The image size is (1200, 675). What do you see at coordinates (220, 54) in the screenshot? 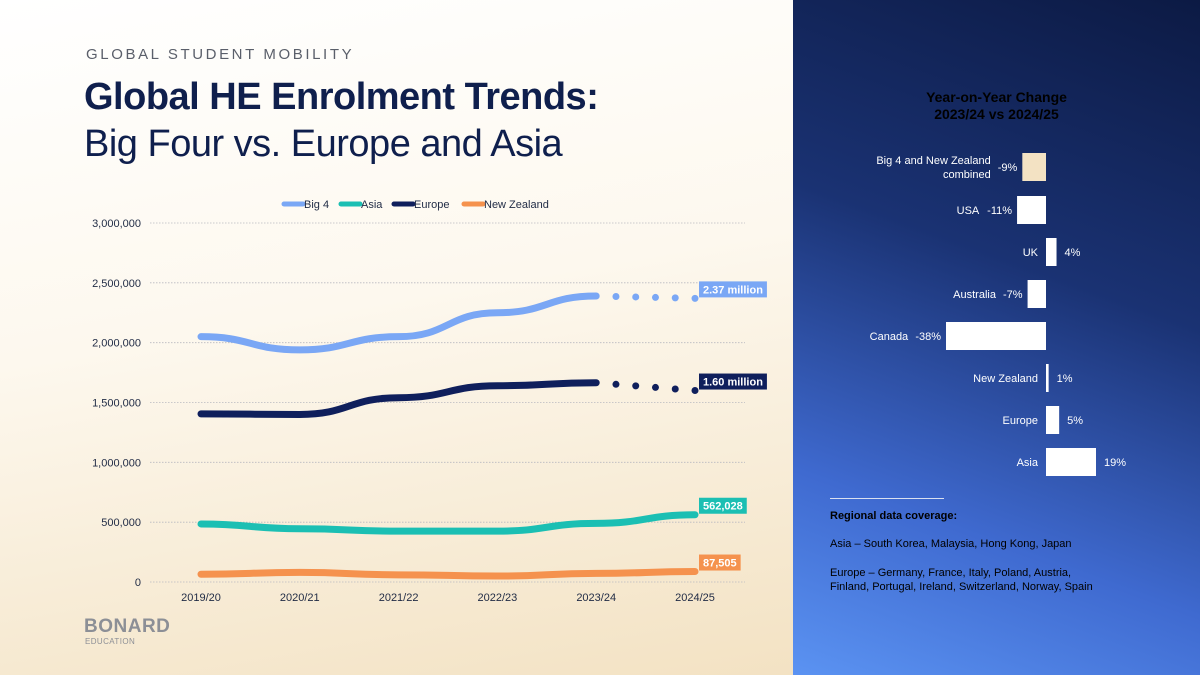
I see `kicker: GLOBAL STUDENT MOBILITY` at bounding box center [220, 54].